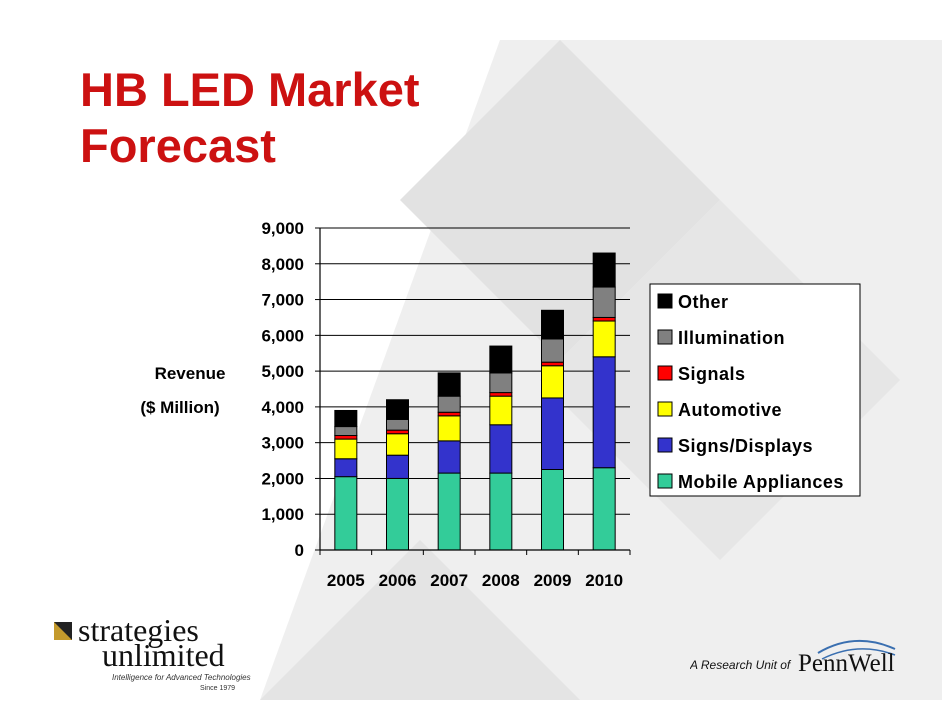 This screenshot has height=728, width=942. I want to click on bar-segment-mobile-appliances-2005, so click(346, 513).